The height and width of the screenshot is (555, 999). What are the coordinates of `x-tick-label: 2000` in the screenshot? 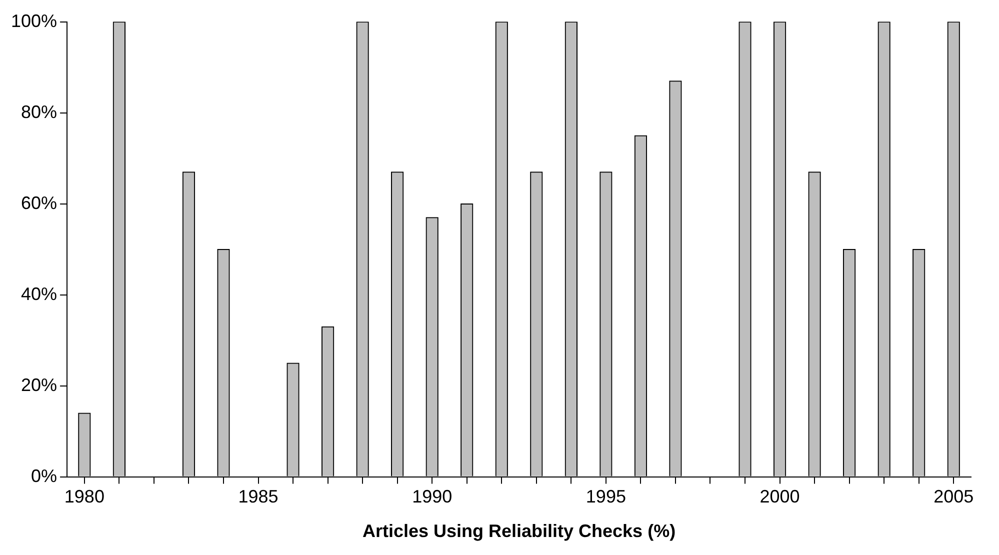 It's located at (780, 496).